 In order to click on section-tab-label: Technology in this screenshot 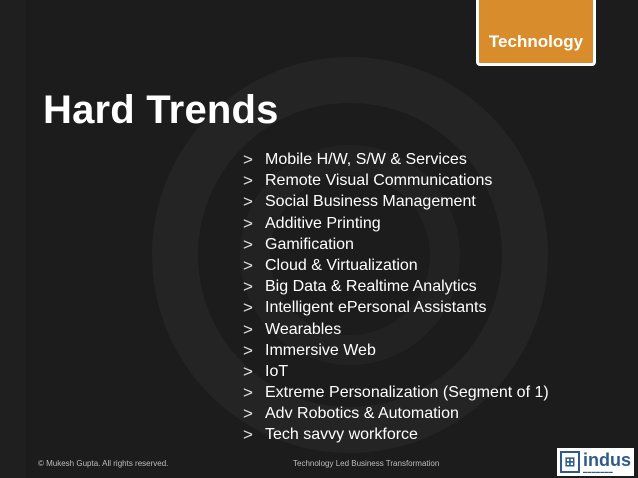, I will do `click(536, 41)`.